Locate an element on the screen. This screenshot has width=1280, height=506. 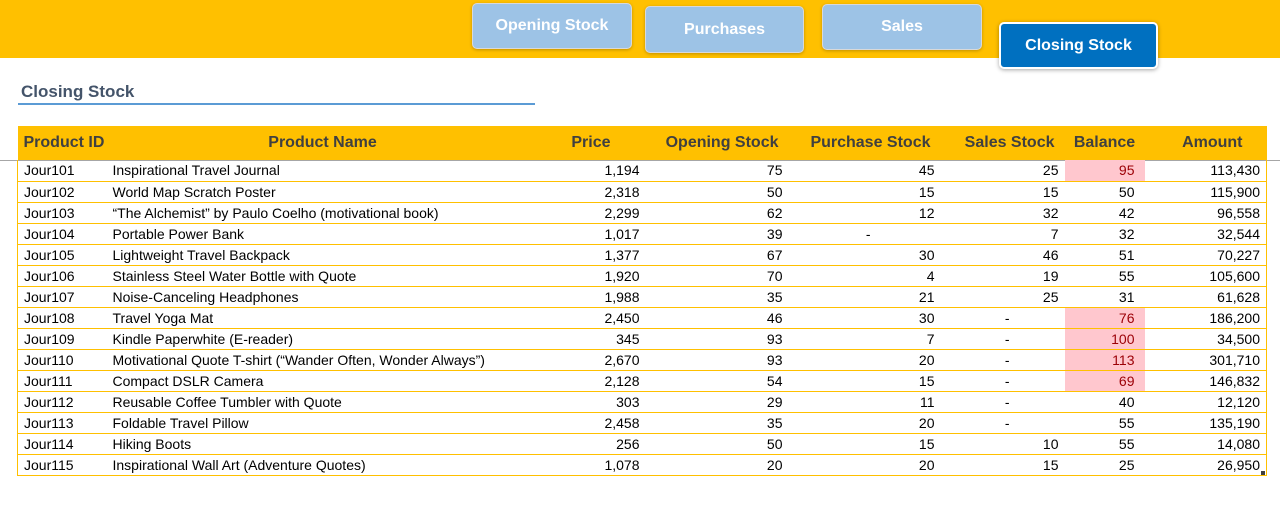
cell-balance: 32 is located at coordinates (1104, 234).